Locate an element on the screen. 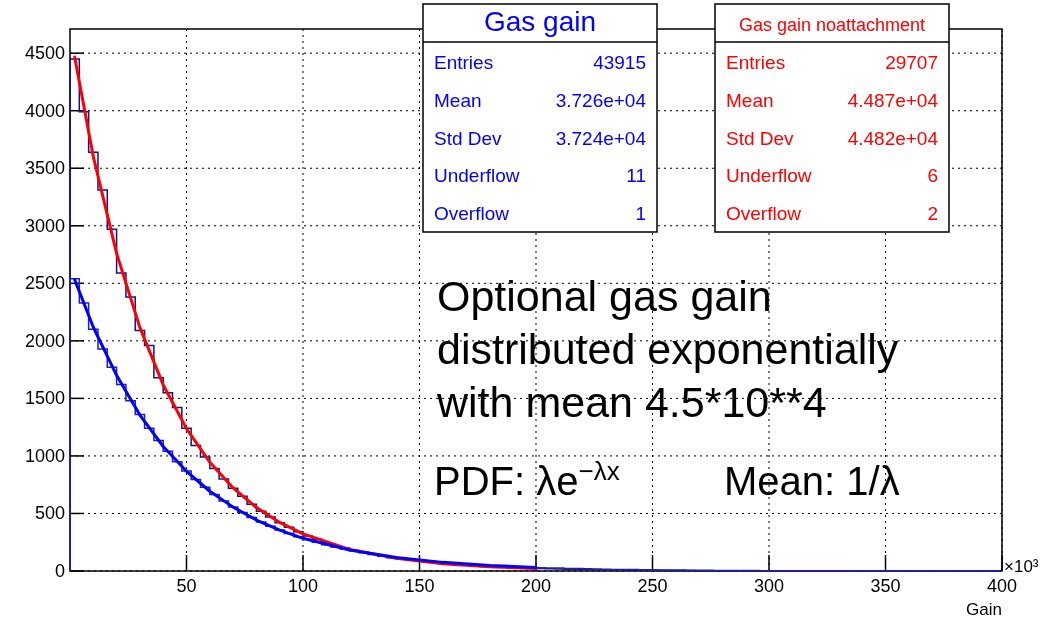 The image size is (1060, 620). x-tick-label: 250 is located at coordinates (652, 586).